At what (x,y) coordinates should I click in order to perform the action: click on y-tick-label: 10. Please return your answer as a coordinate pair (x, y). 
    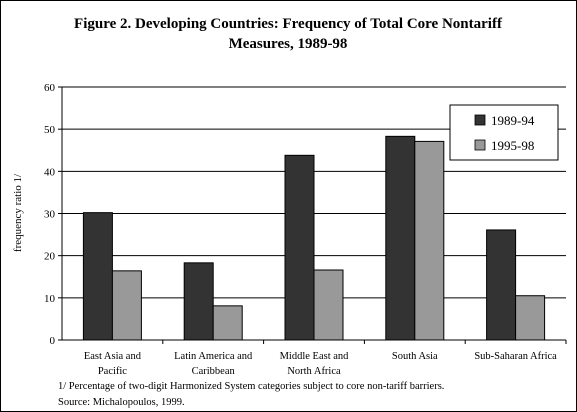
    Looking at the image, I should click on (50, 299).